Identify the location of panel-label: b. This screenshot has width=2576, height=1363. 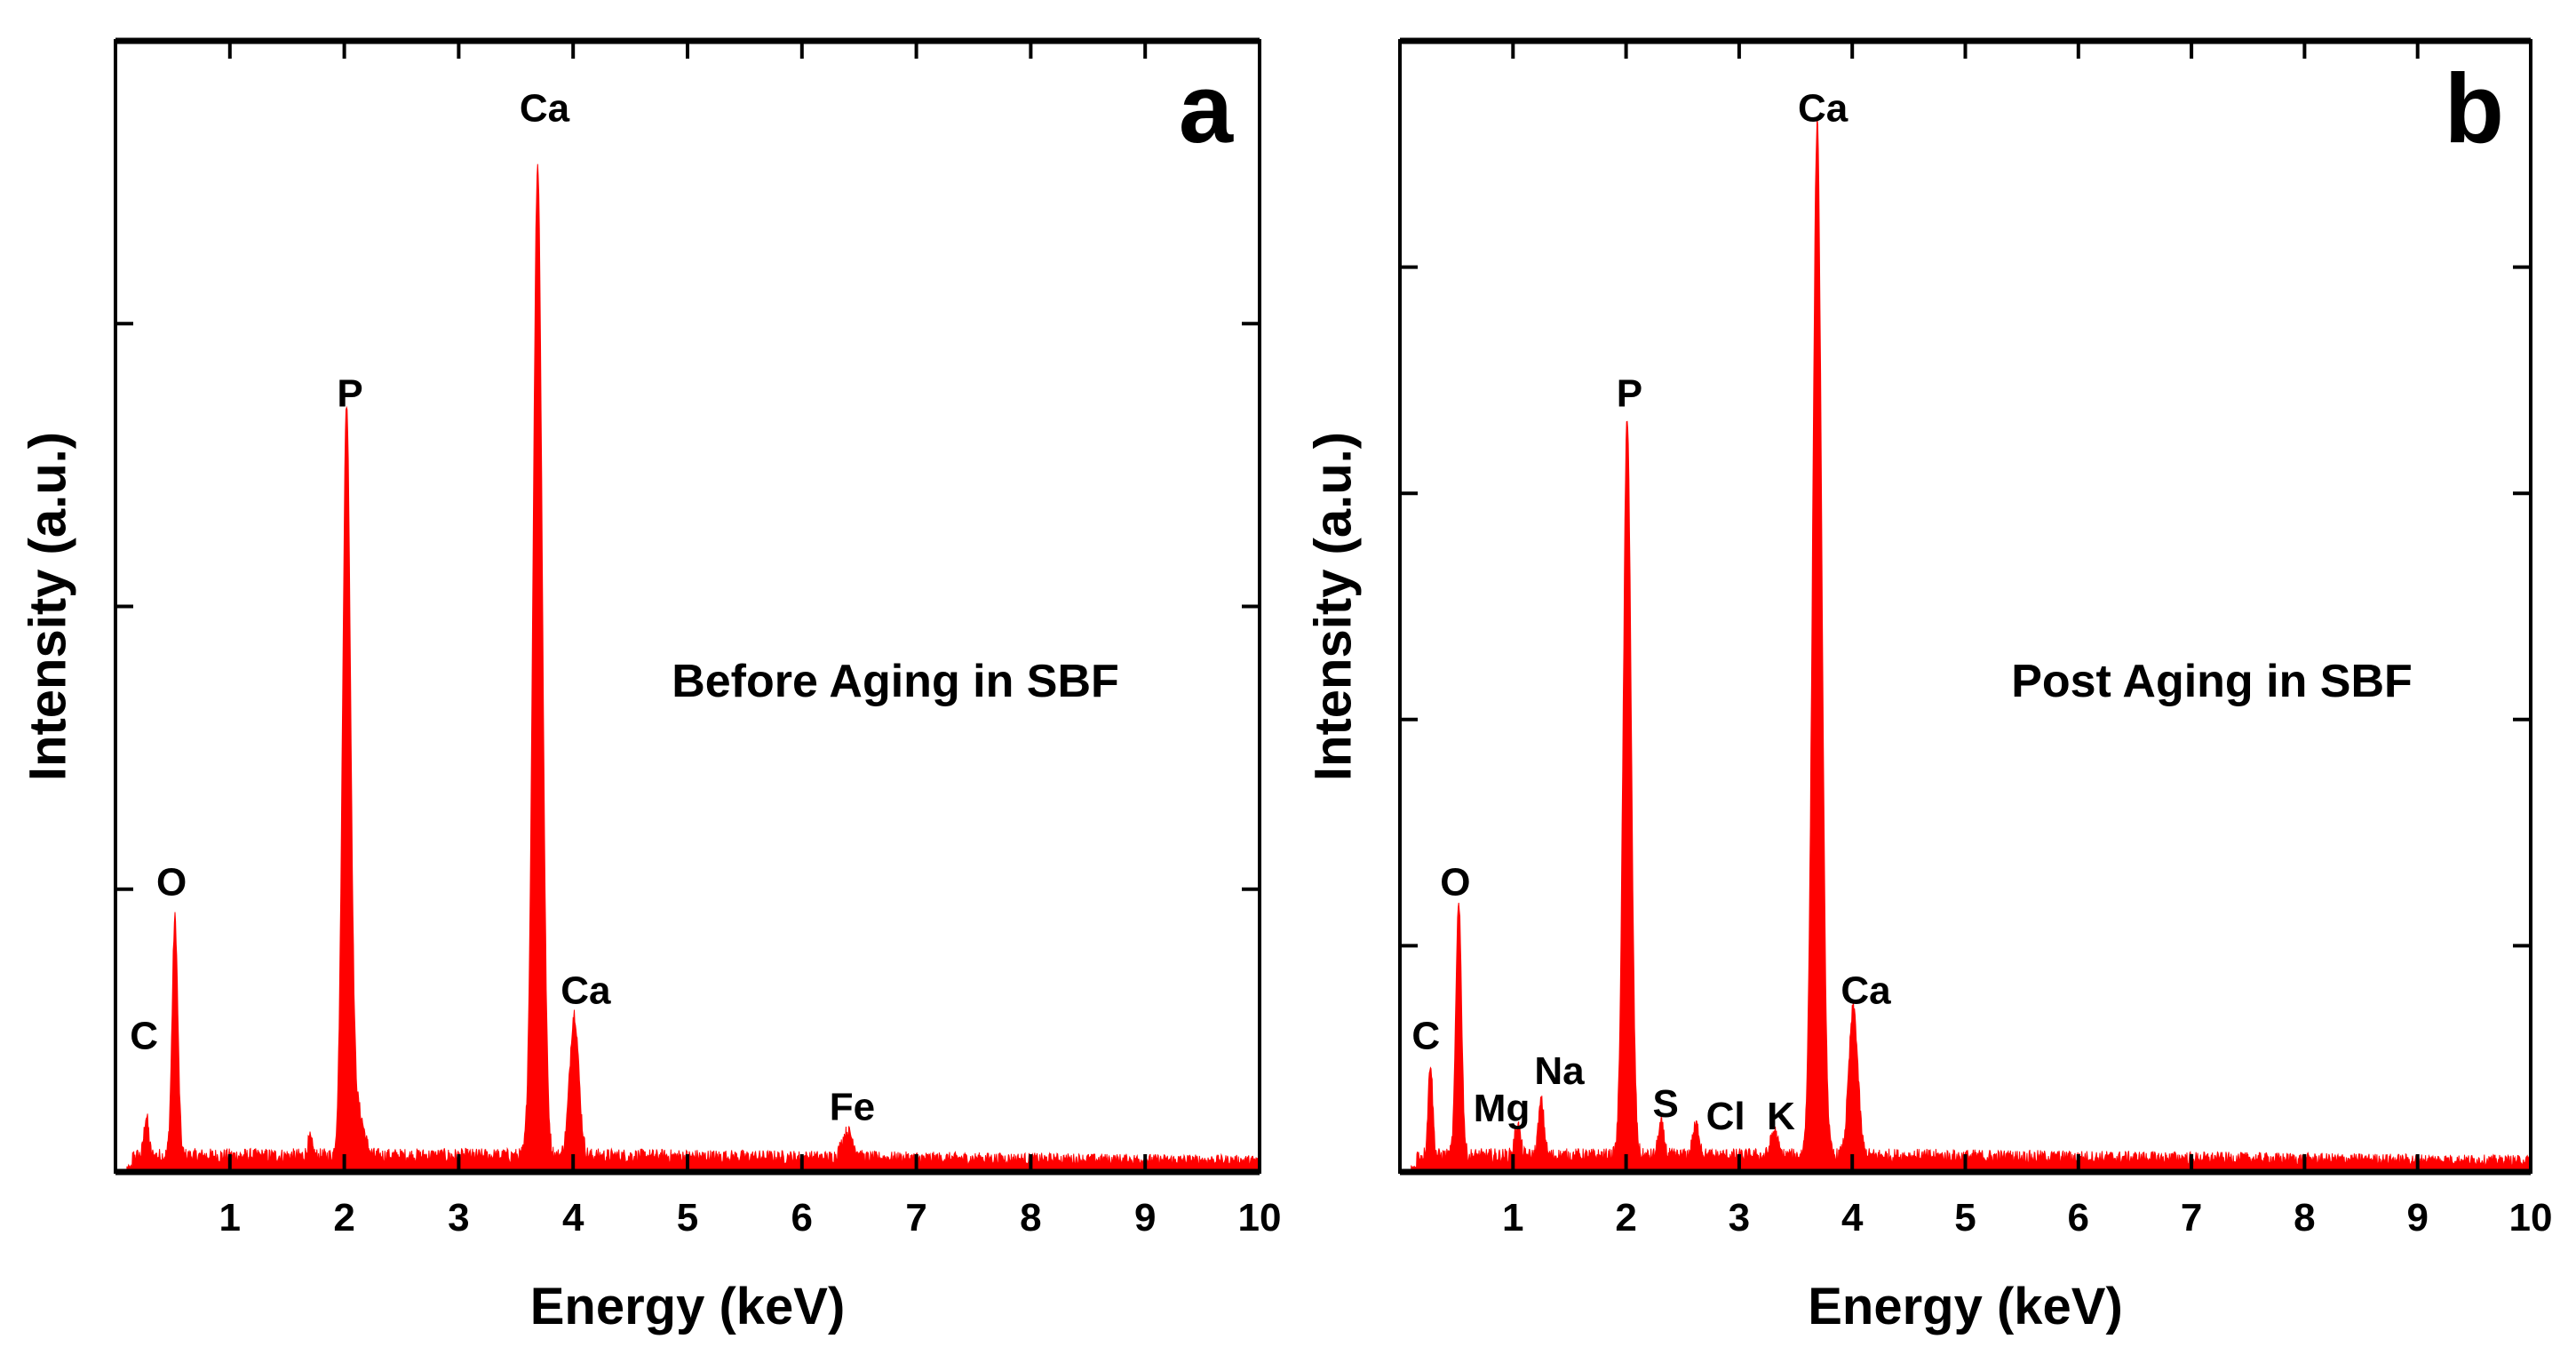
(2474, 108).